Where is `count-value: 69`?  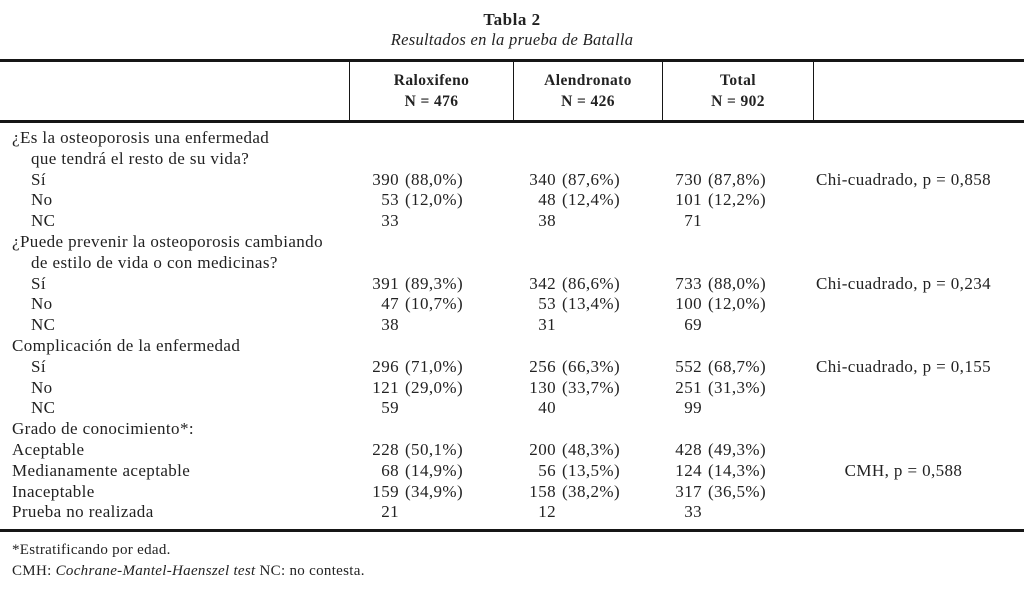
count-value: 69 is located at coordinates (693, 325).